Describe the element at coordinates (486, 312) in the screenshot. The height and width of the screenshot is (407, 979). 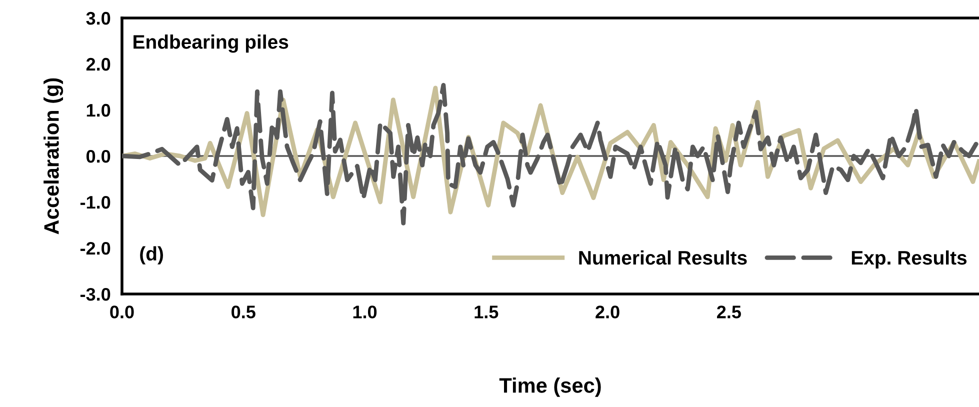
I see `x-tick-label: 1.5` at that location.